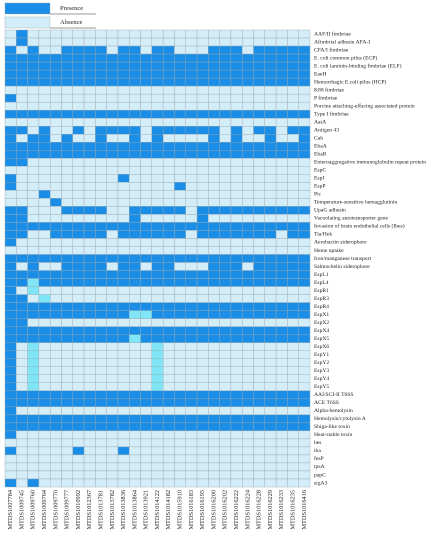  What do you see at coordinates (321, 339) in the screenshot?
I see `row-label: EspX5` at bounding box center [321, 339].